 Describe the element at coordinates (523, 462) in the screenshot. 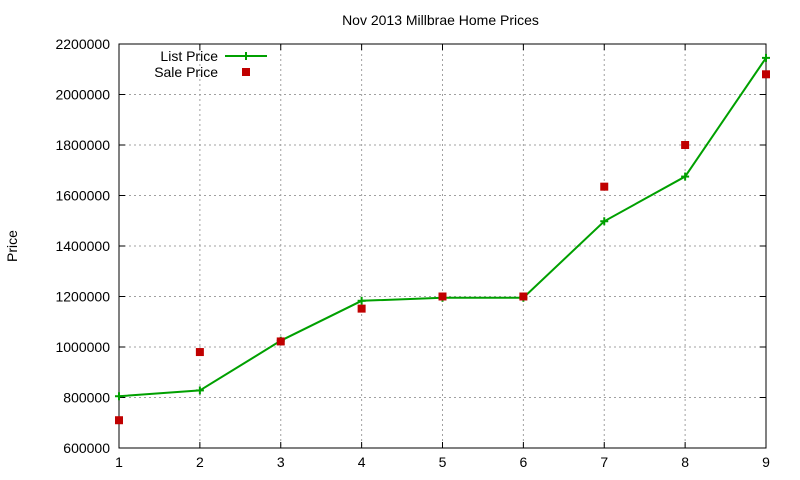

I see `x-tick-label: 6` at that location.